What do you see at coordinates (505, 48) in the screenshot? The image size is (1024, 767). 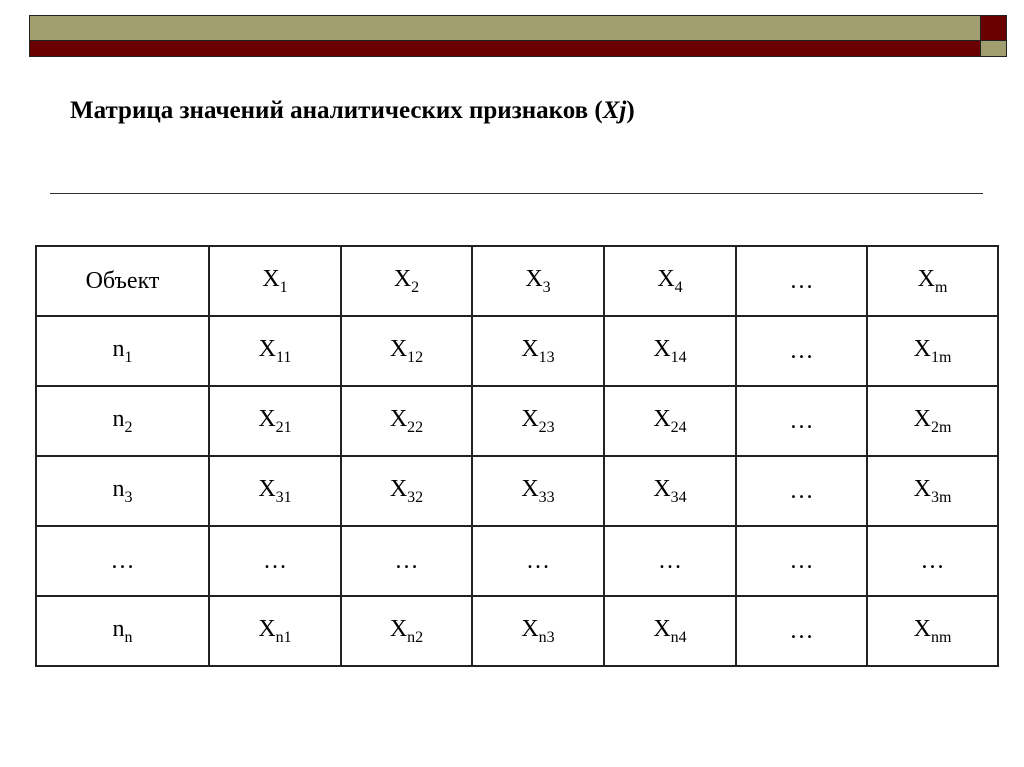 I see `decor-bar-red-bottom` at bounding box center [505, 48].